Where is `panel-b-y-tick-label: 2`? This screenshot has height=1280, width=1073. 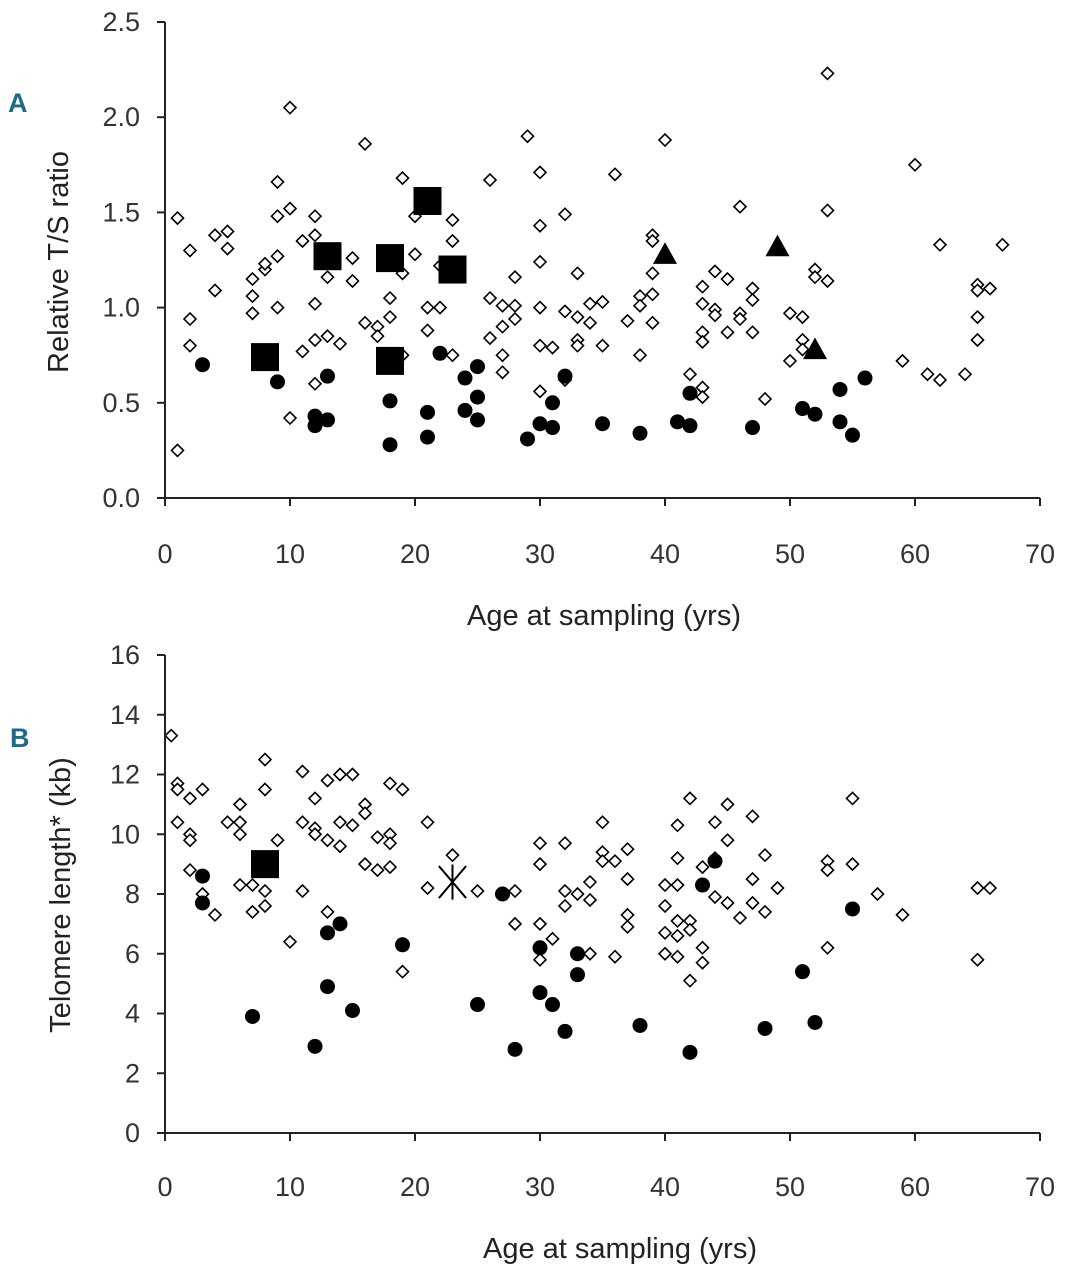
panel-b-y-tick-label: 2 is located at coordinates (132, 1073).